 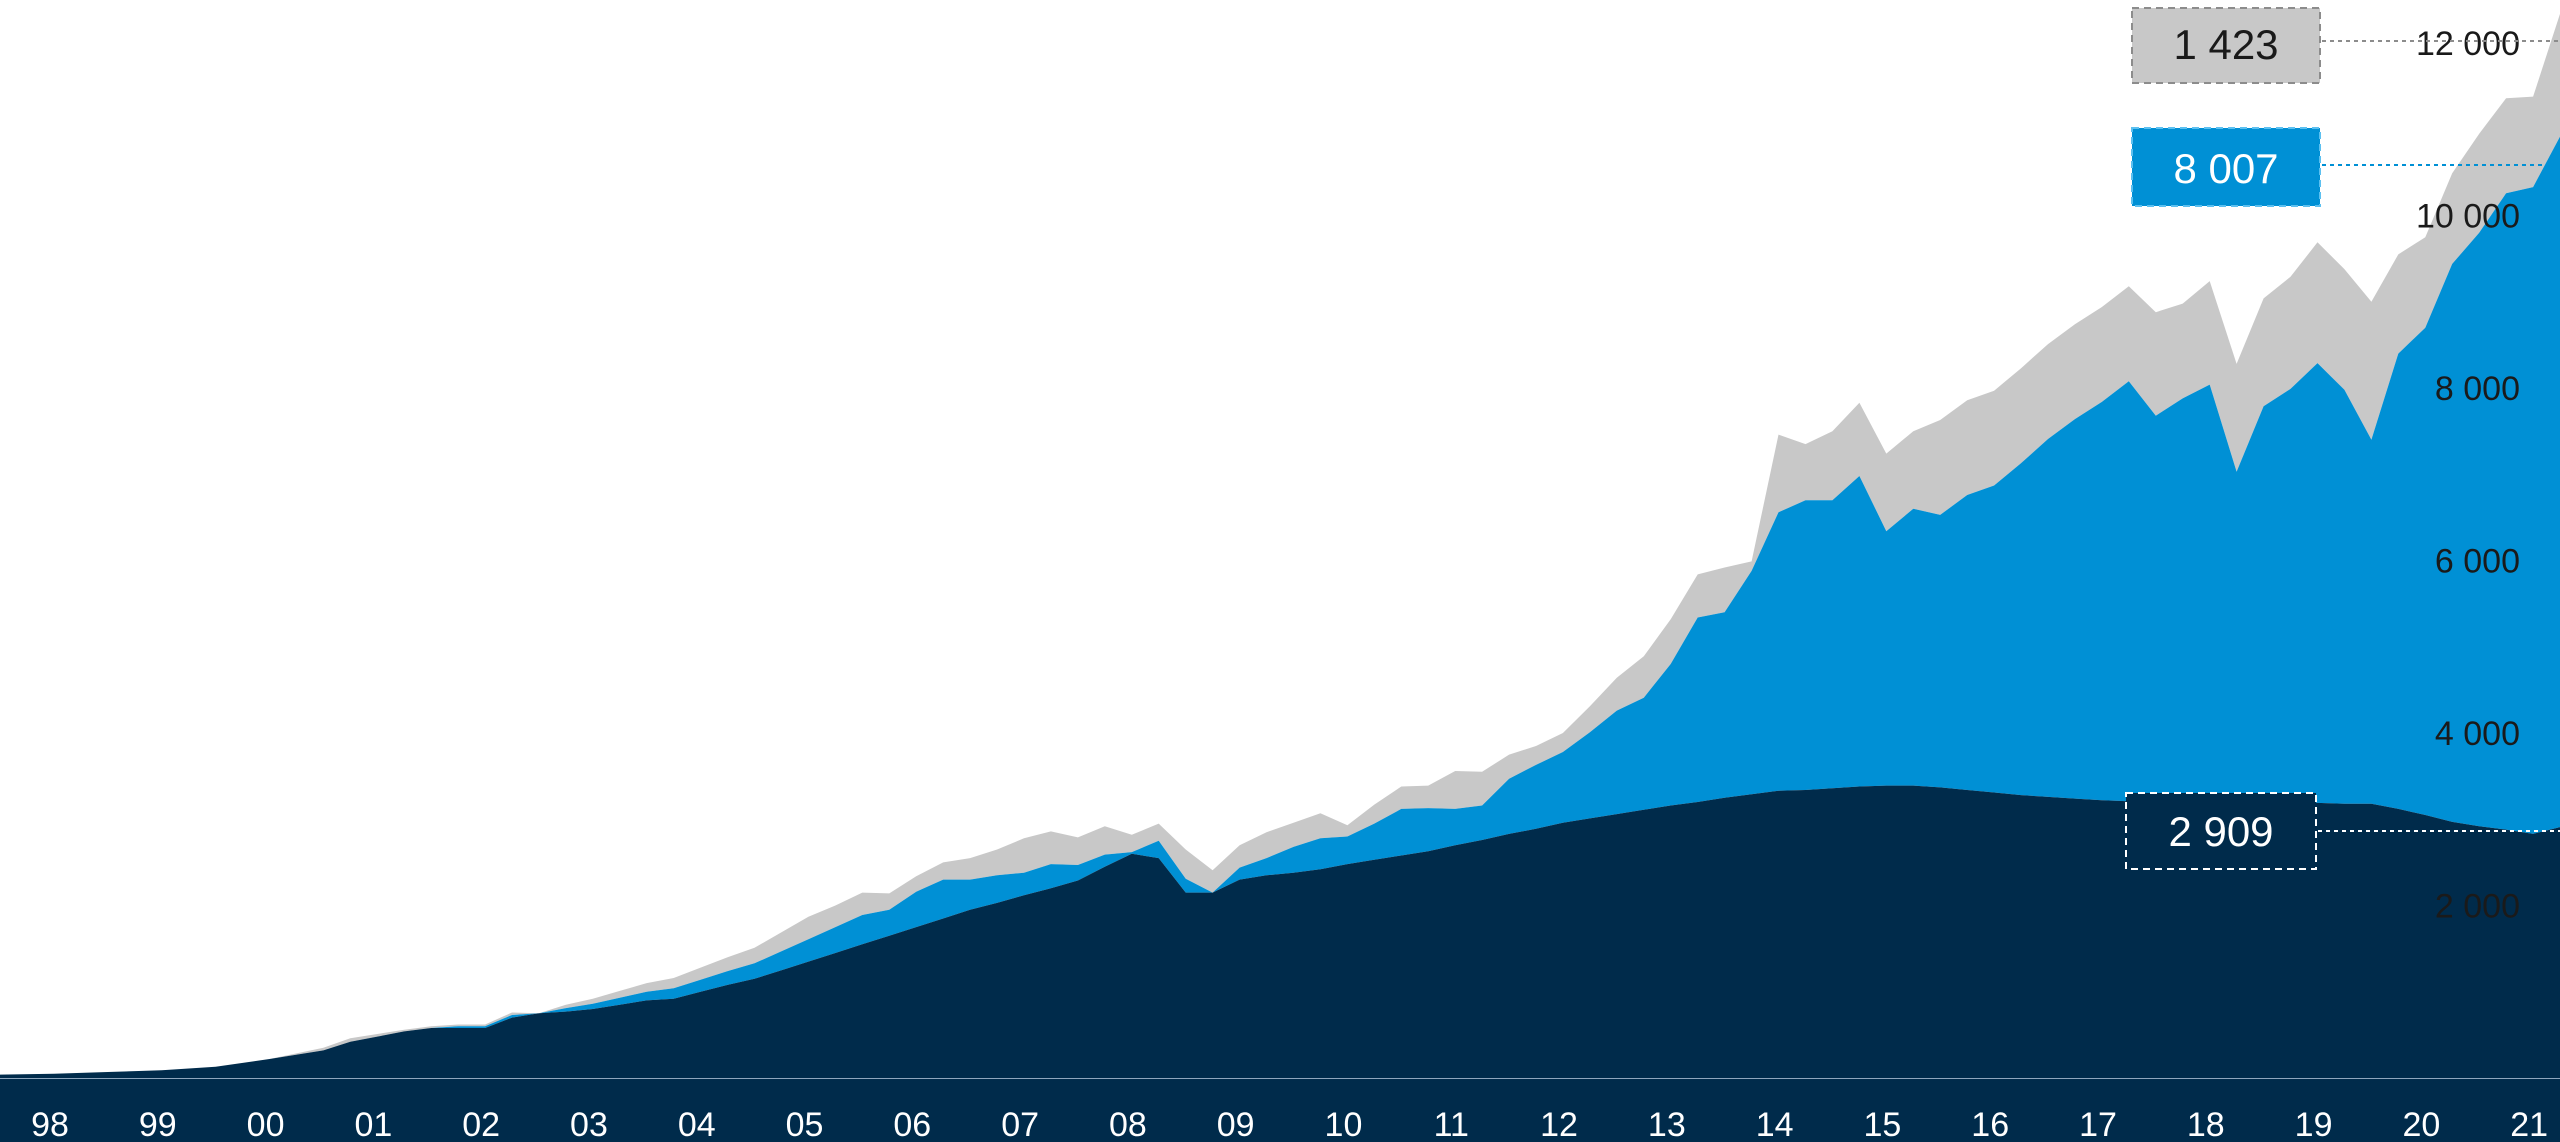 I want to click on x-tick-label: 08, so click(x=1128, y=1124).